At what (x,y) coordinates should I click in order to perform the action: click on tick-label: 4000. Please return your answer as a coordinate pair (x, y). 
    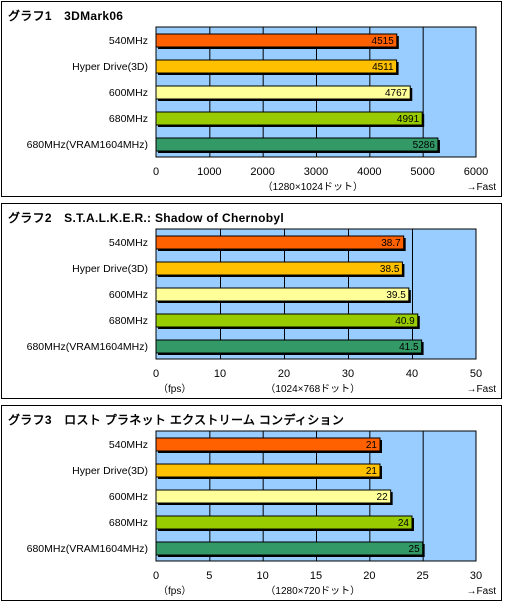
    Looking at the image, I should click on (369, 172).